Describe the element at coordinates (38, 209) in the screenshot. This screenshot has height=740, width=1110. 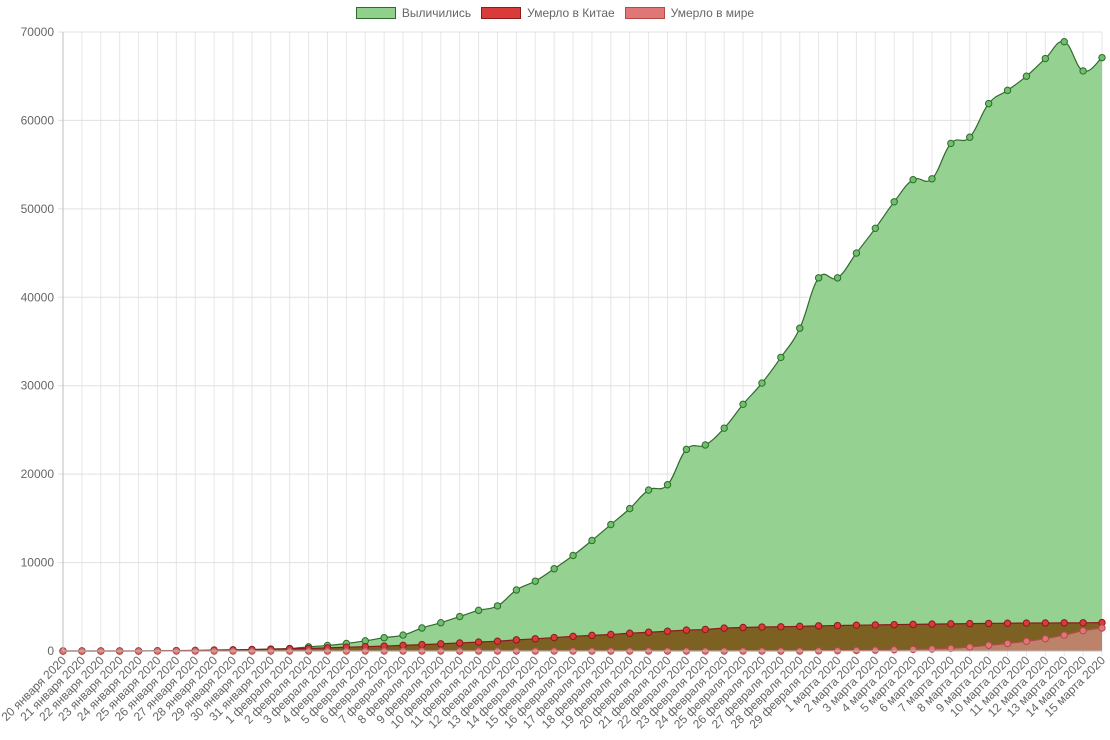
I see `y-tick-label: 50000` at that location.